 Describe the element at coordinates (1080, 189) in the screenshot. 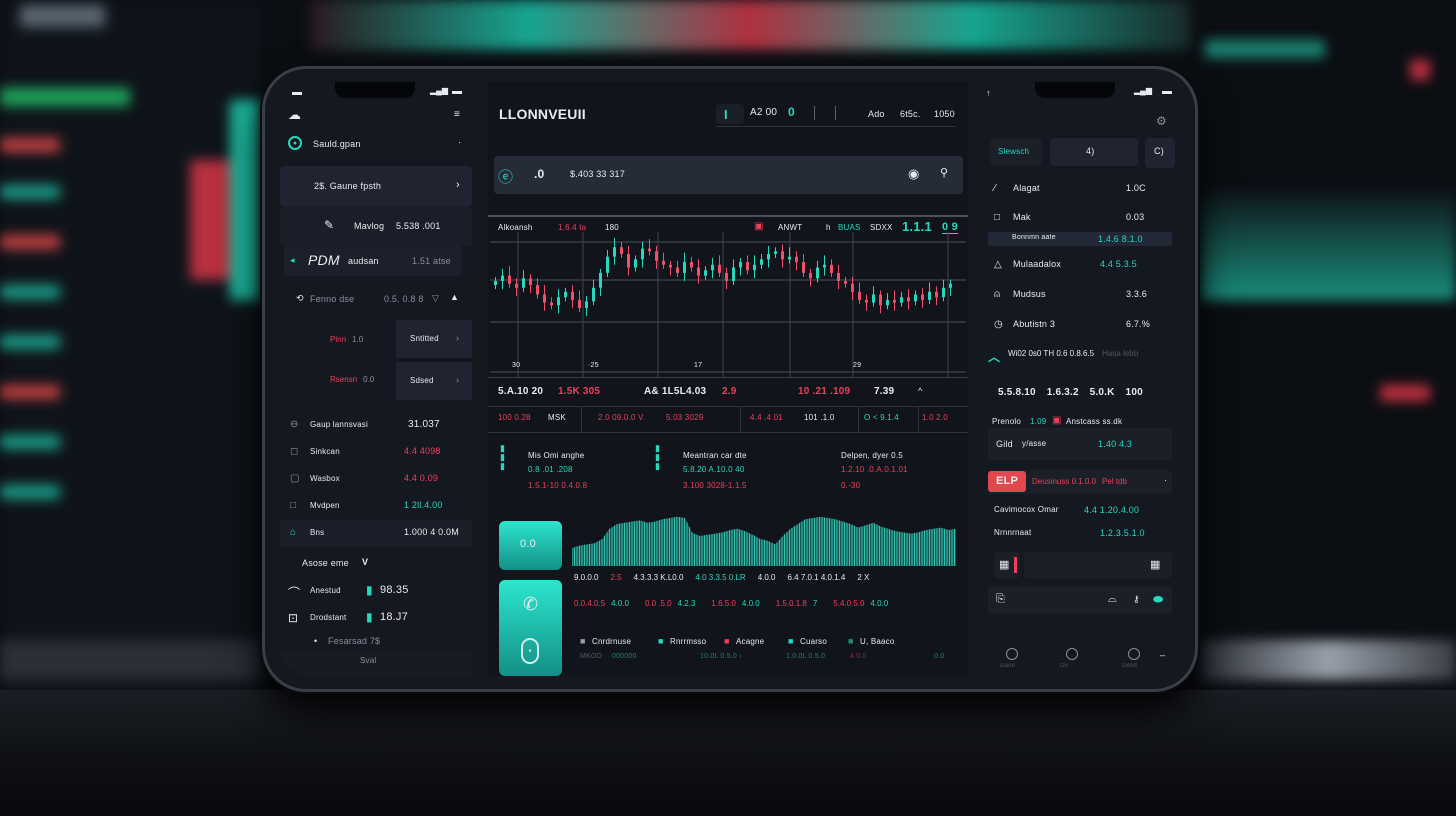

I see `watchlist-item: ⁄ Alagat 1.0C` at that location.